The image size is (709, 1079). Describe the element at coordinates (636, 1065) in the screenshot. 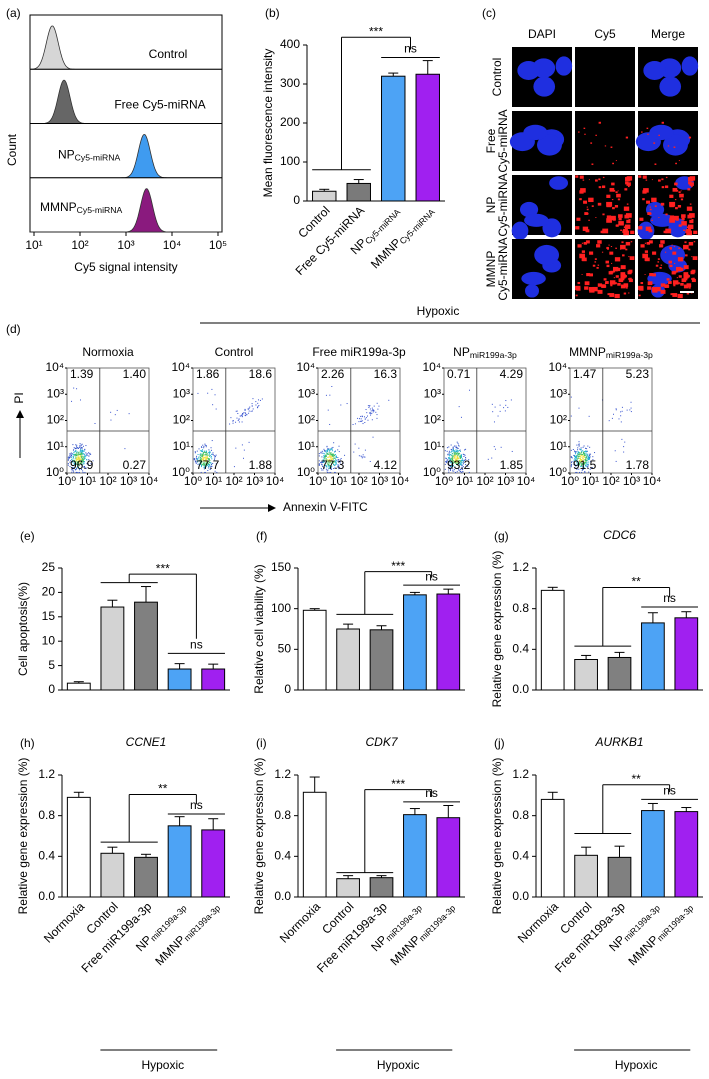

I see `group-label: Hypoxic` at that location.